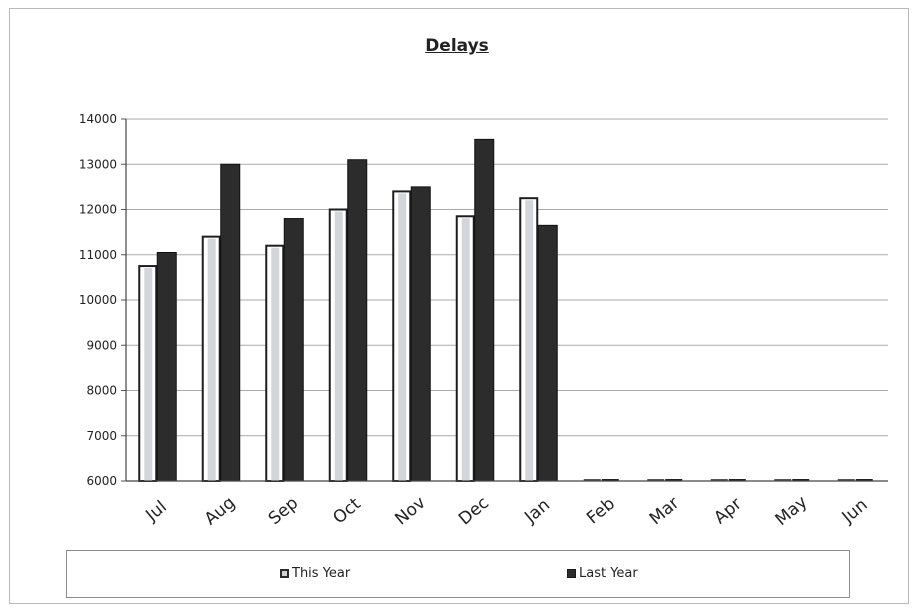 This screenshot has width=914, height=608. I want to click on legend-label-last-year: Last Year, so click(608, 573).